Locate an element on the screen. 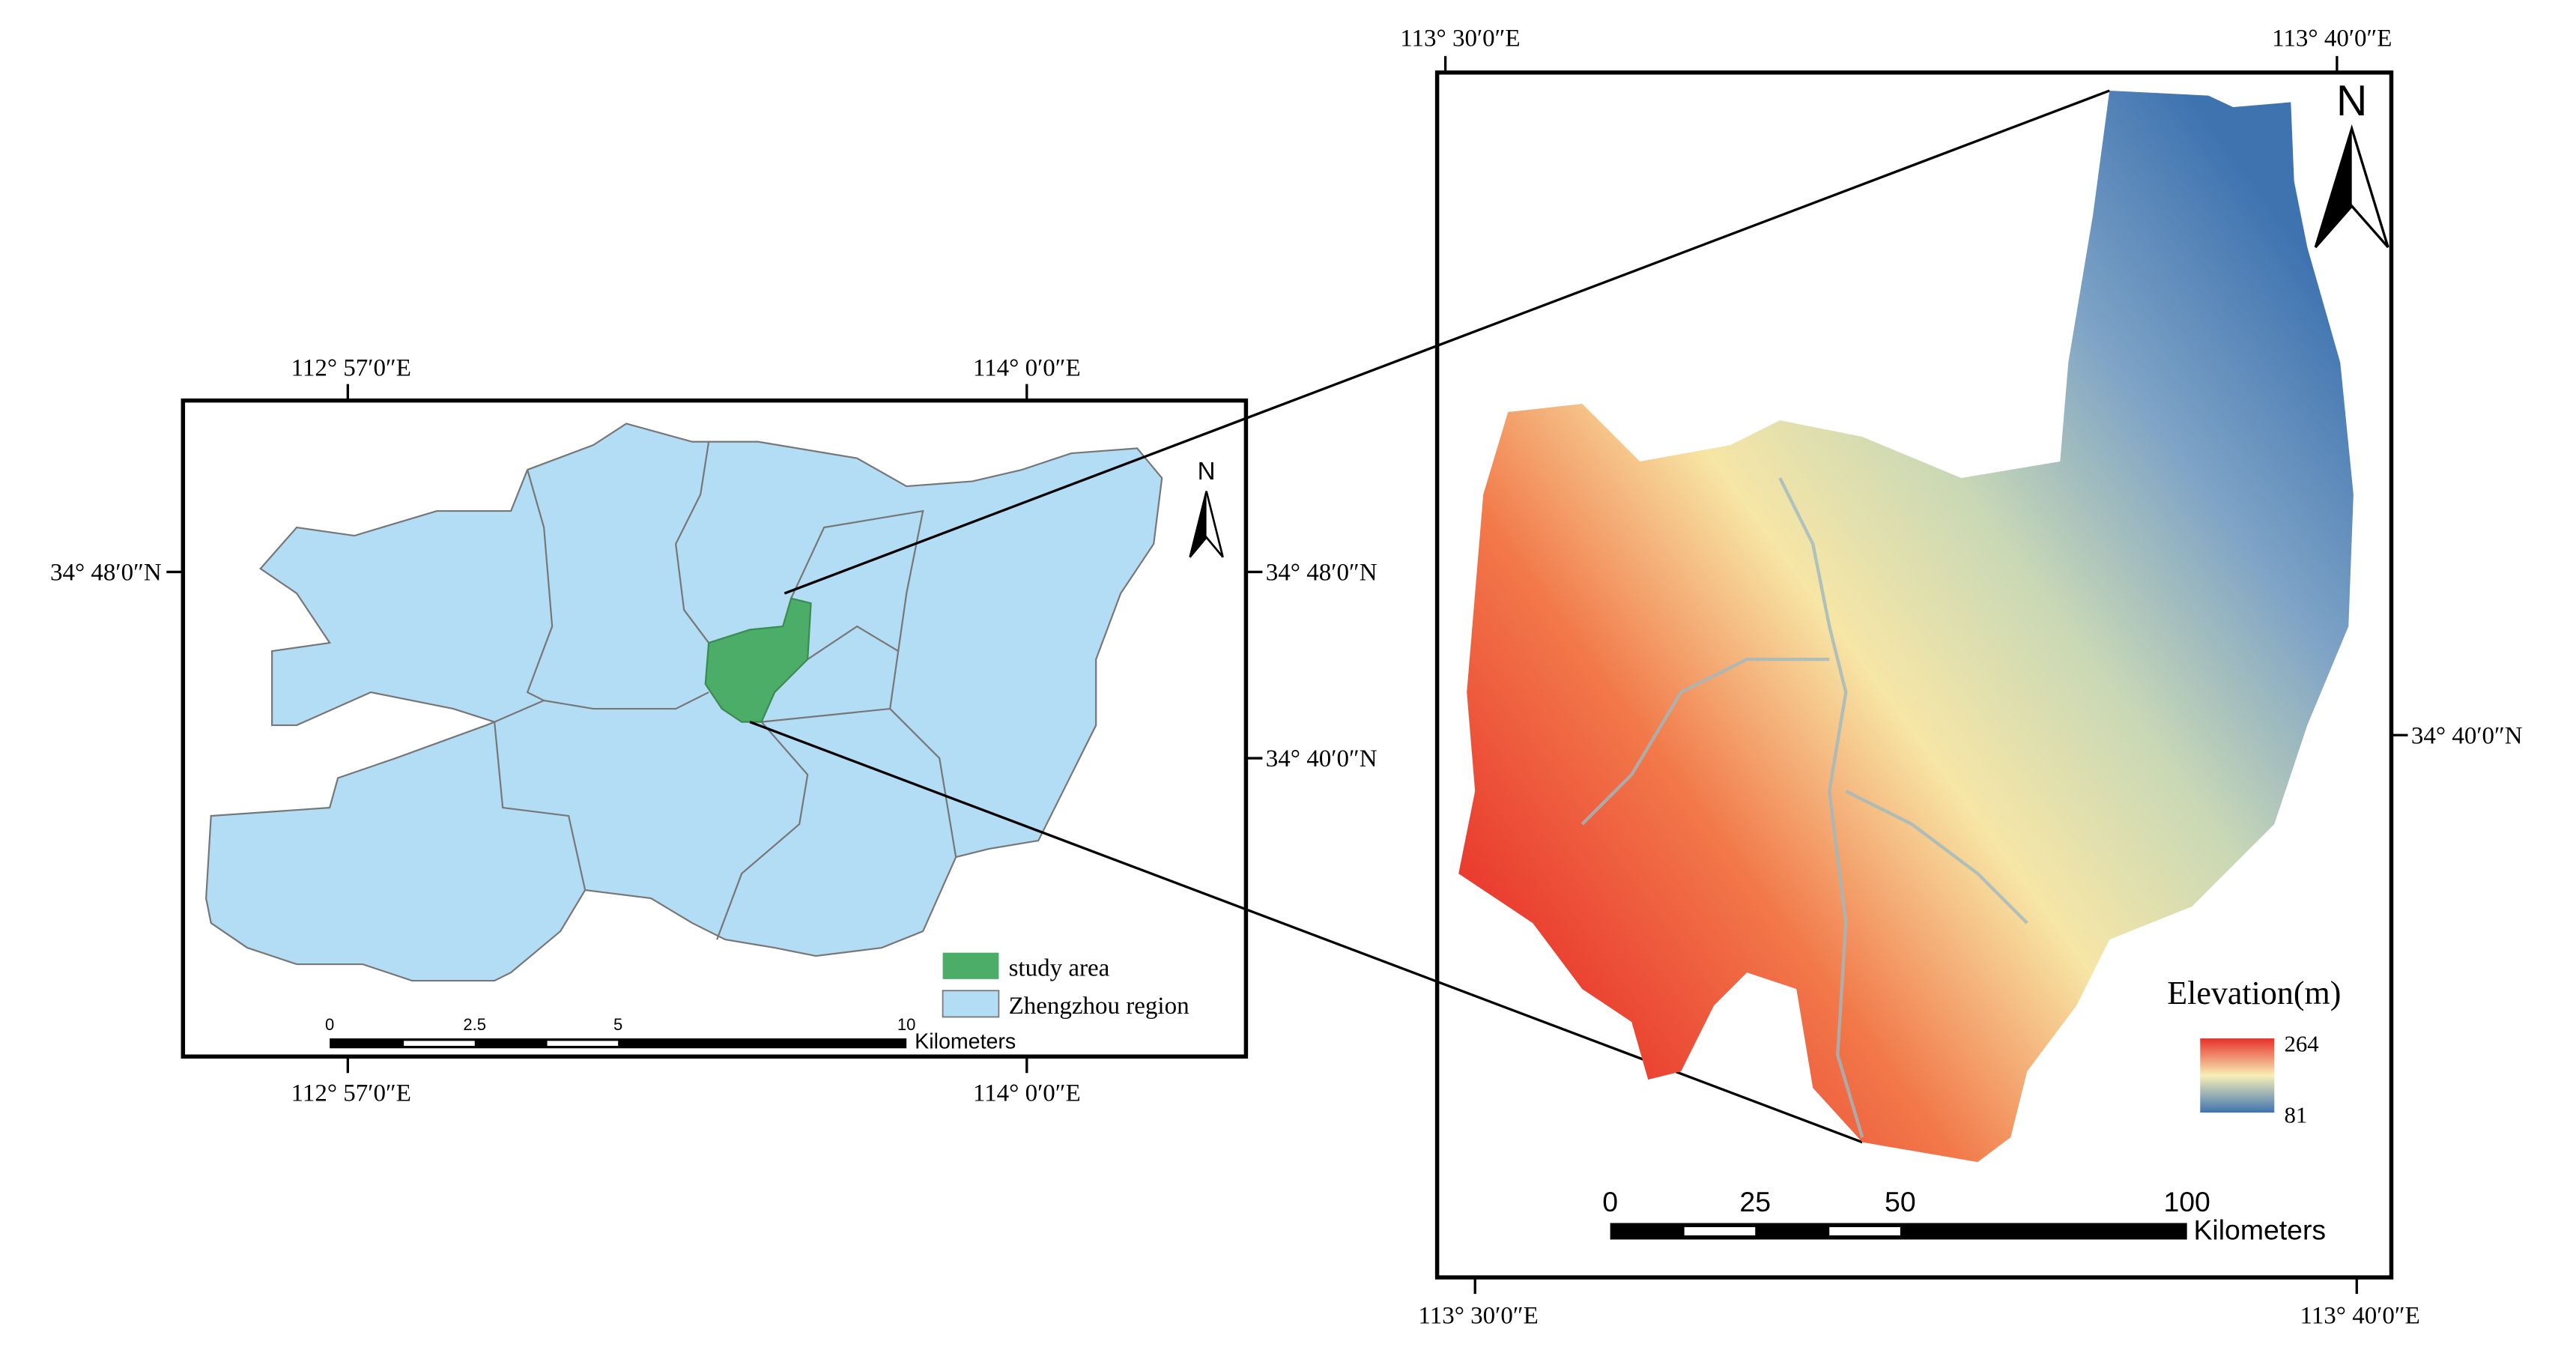 The height and width of the screenshot is (1359, 2576). scale-label: 25 is located at coordinates (1755, 1201).